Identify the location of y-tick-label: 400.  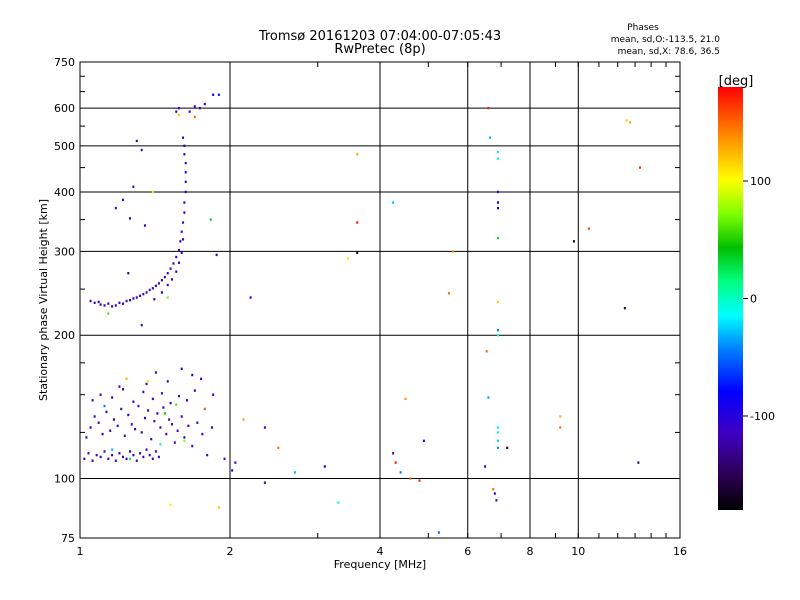
(64, 192).